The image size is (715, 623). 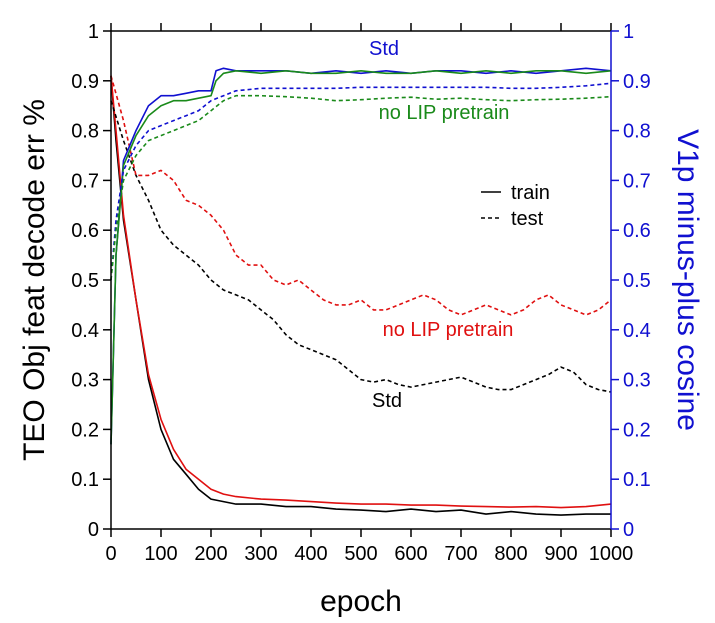 What do you see at coordinates (637, 480) in the screenshot?
I see `y-right-tick-label: 0.1` at bounding box center [637, 480].